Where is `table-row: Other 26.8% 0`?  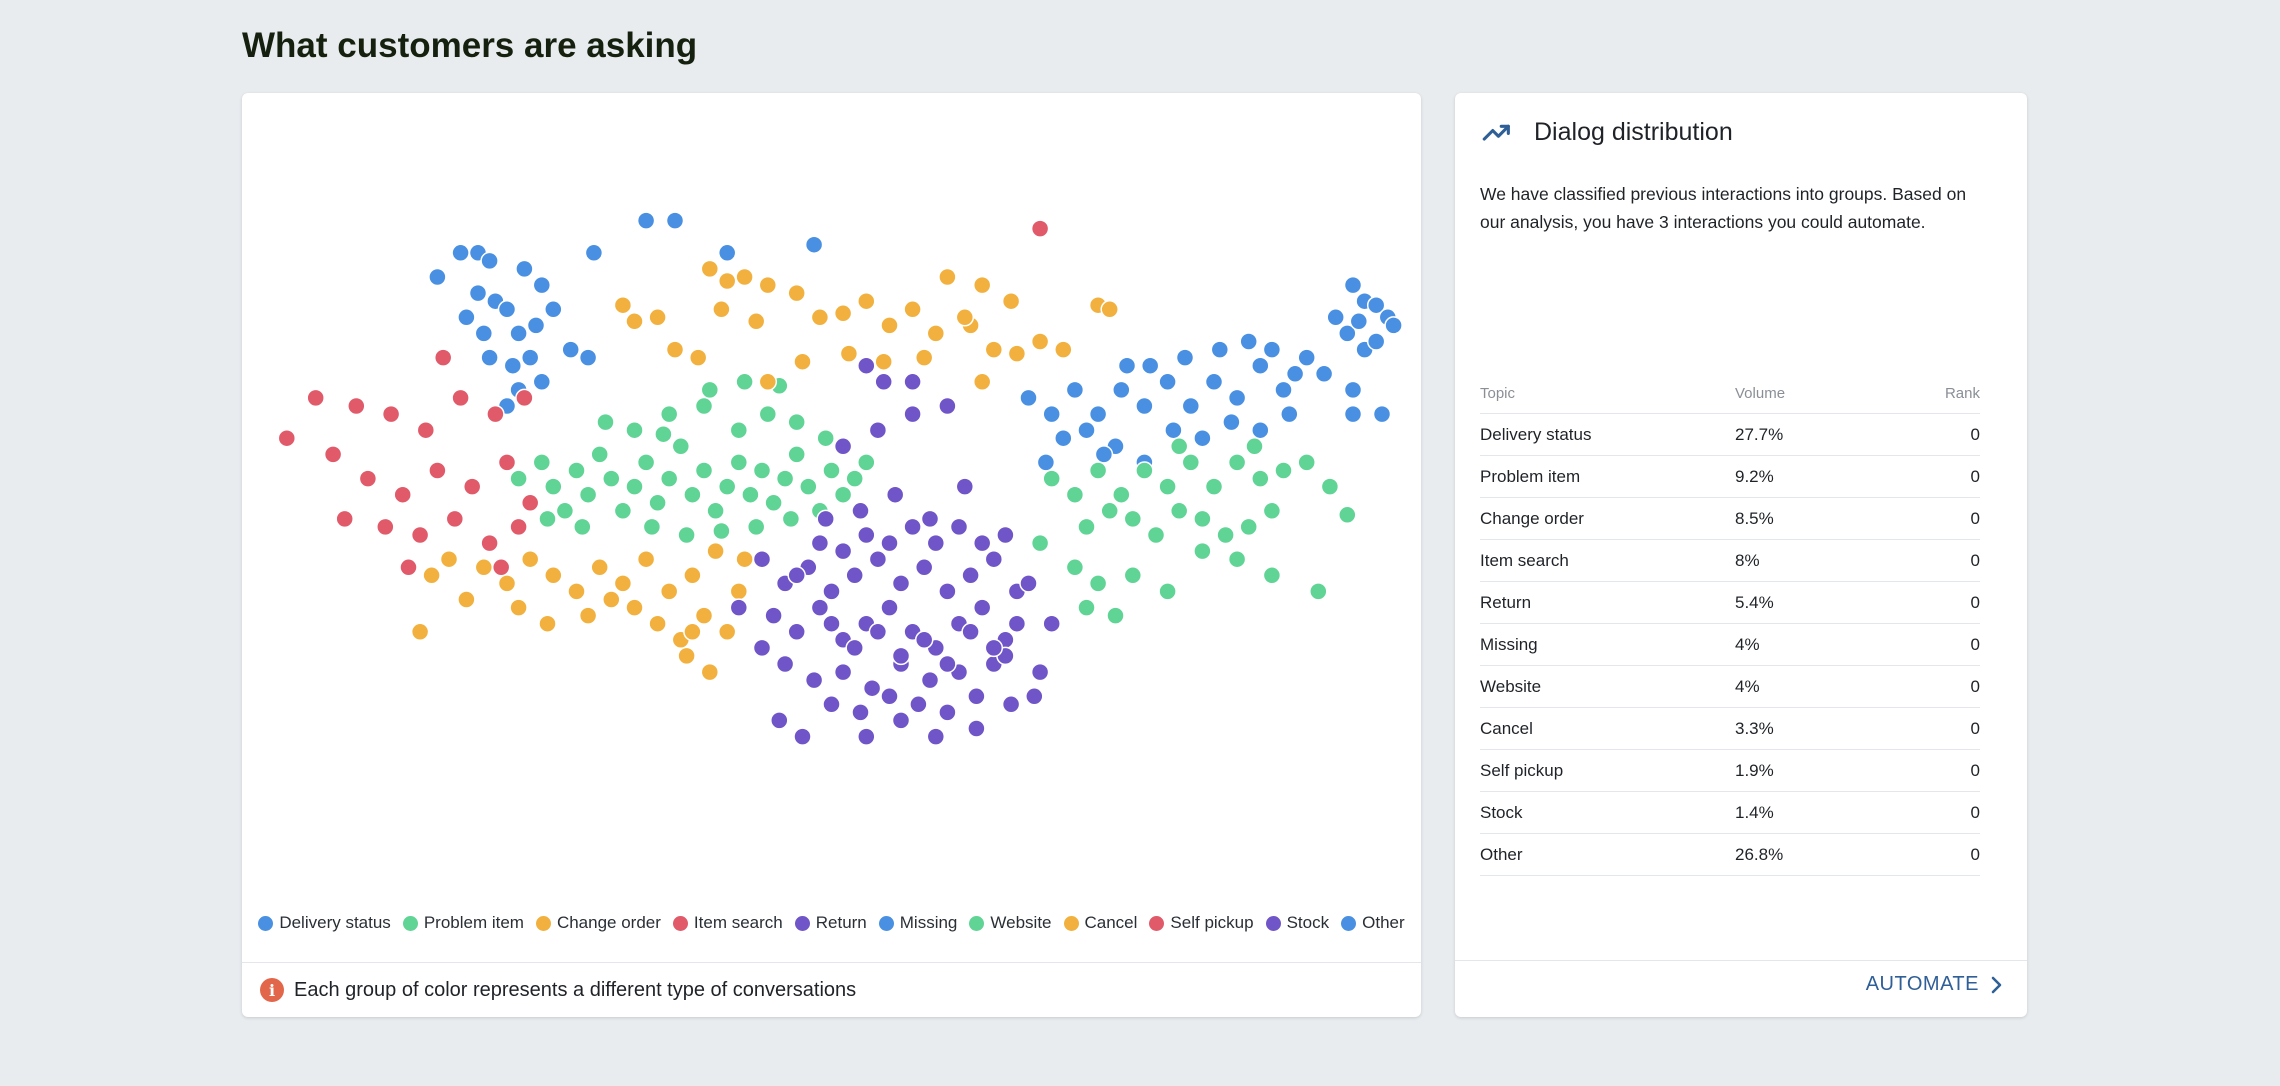
table-row: Other 26.8% 0 is located at coordinates (1730, 854).